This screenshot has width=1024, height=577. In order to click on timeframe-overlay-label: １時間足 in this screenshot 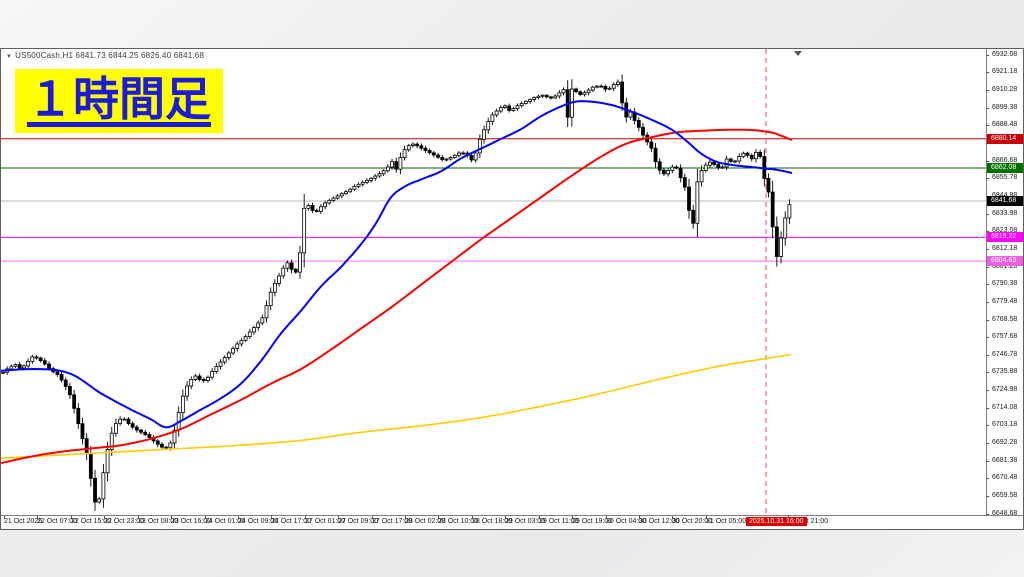, I will do `click(119, 101)`.